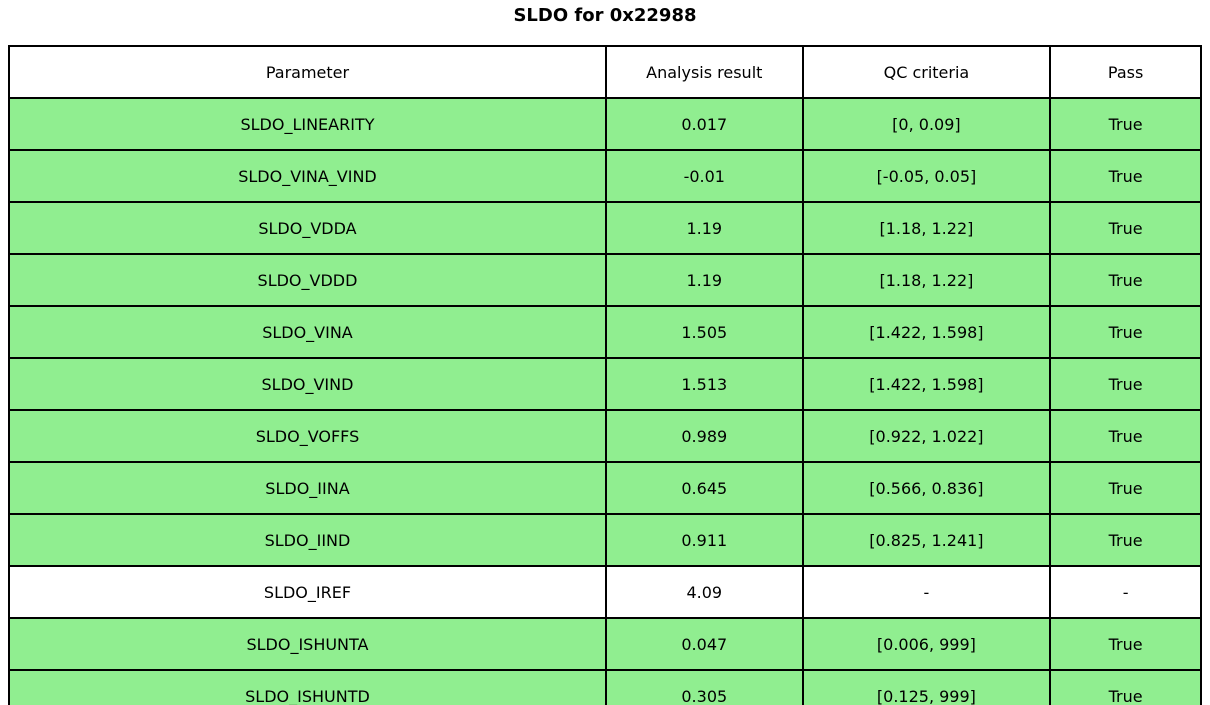  What do you see at coordinates (704, 644) in the screenshot?
I see `cell-analysis-result: 0.047` at bounding box center [704, 644].